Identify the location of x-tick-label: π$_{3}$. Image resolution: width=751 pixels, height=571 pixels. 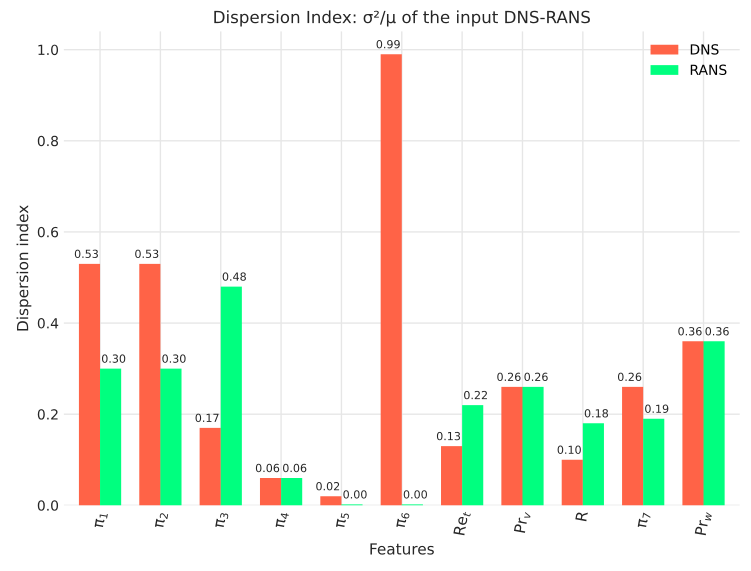
(222, 520).